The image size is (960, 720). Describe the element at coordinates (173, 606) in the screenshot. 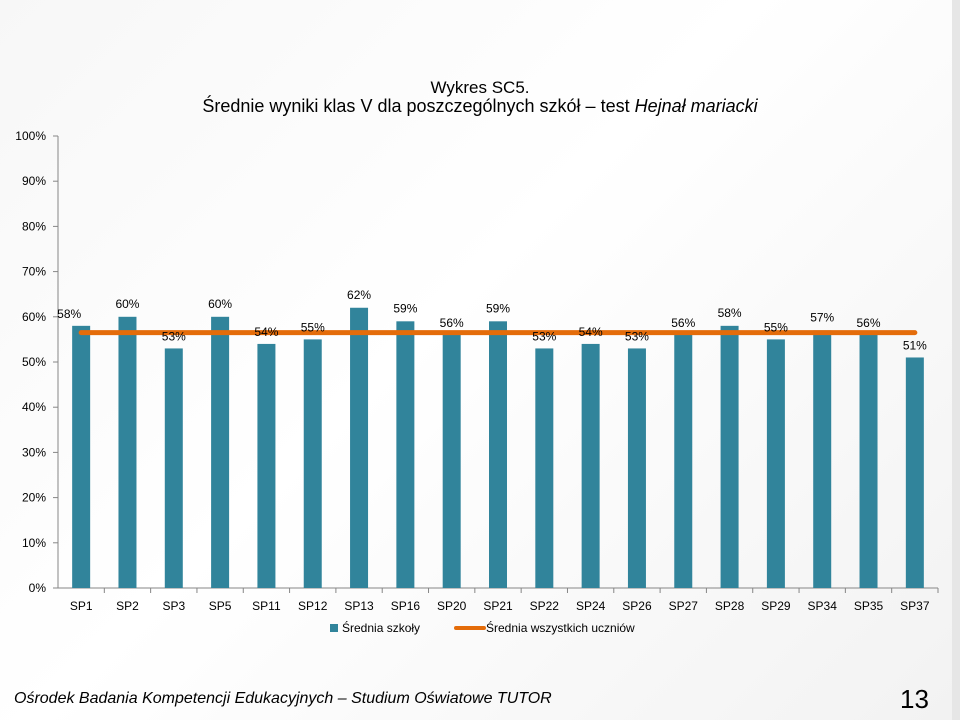

I see `x-tick-label: SP3` at that location.